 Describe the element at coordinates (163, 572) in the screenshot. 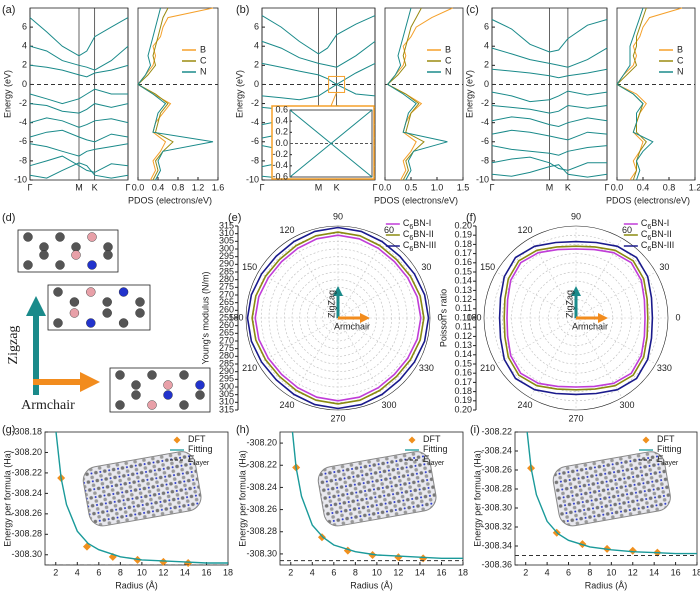

I see `x-tick-label: 12` at that location.